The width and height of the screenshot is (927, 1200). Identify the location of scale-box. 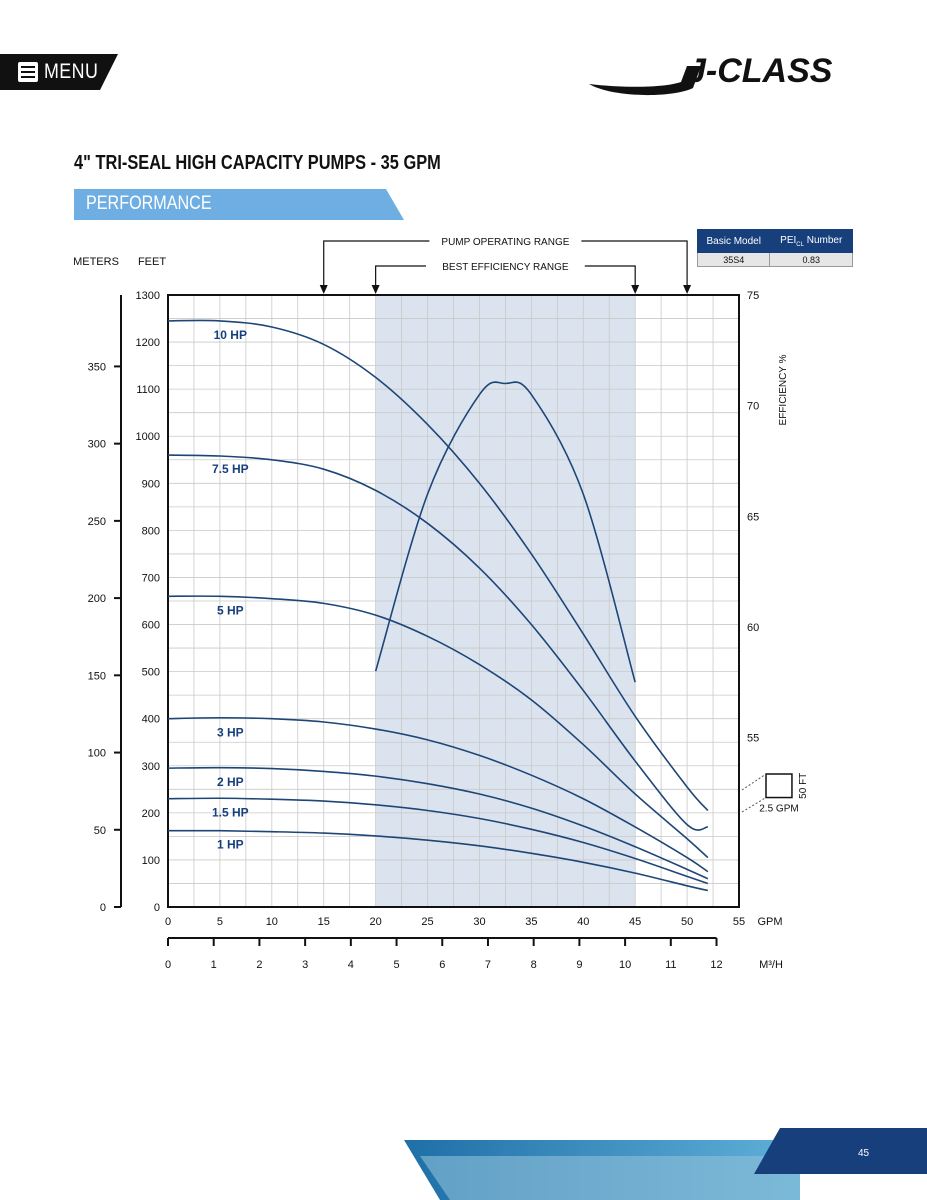
(779, 786).